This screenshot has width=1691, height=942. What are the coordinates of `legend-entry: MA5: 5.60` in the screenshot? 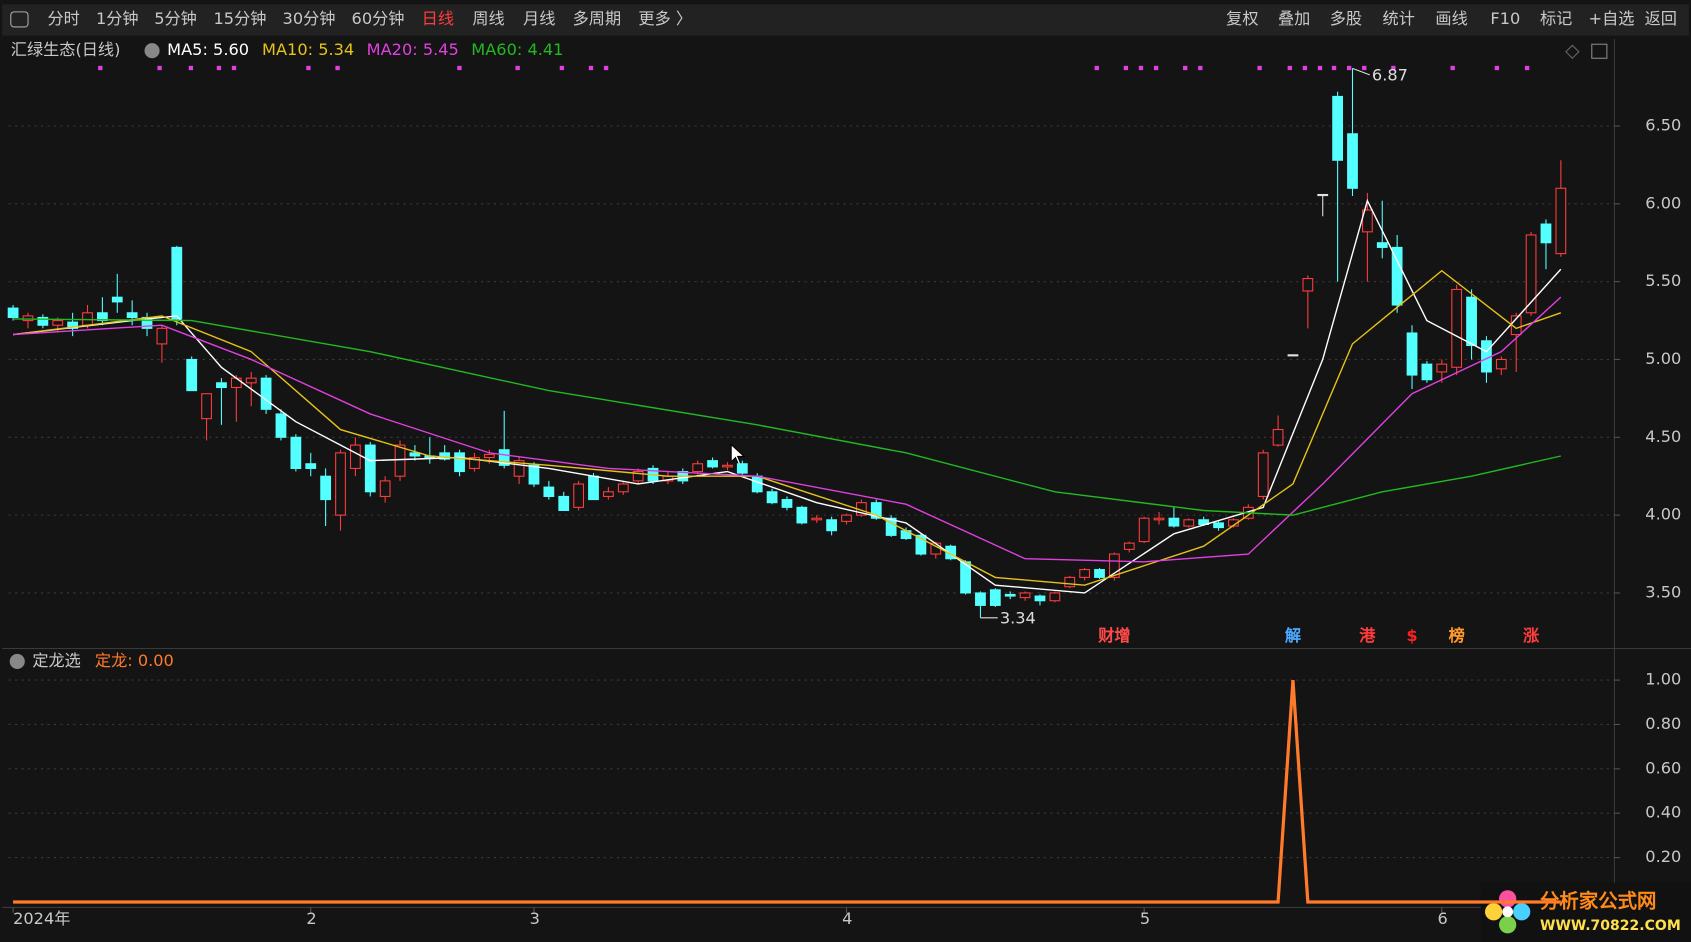 It's located at (208, 49).